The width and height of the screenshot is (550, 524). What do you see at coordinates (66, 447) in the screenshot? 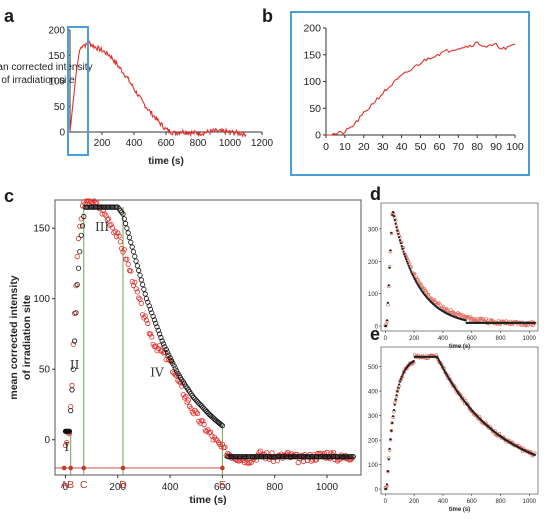
I see `phase-label-I: I` at bounding box center [66, 447].